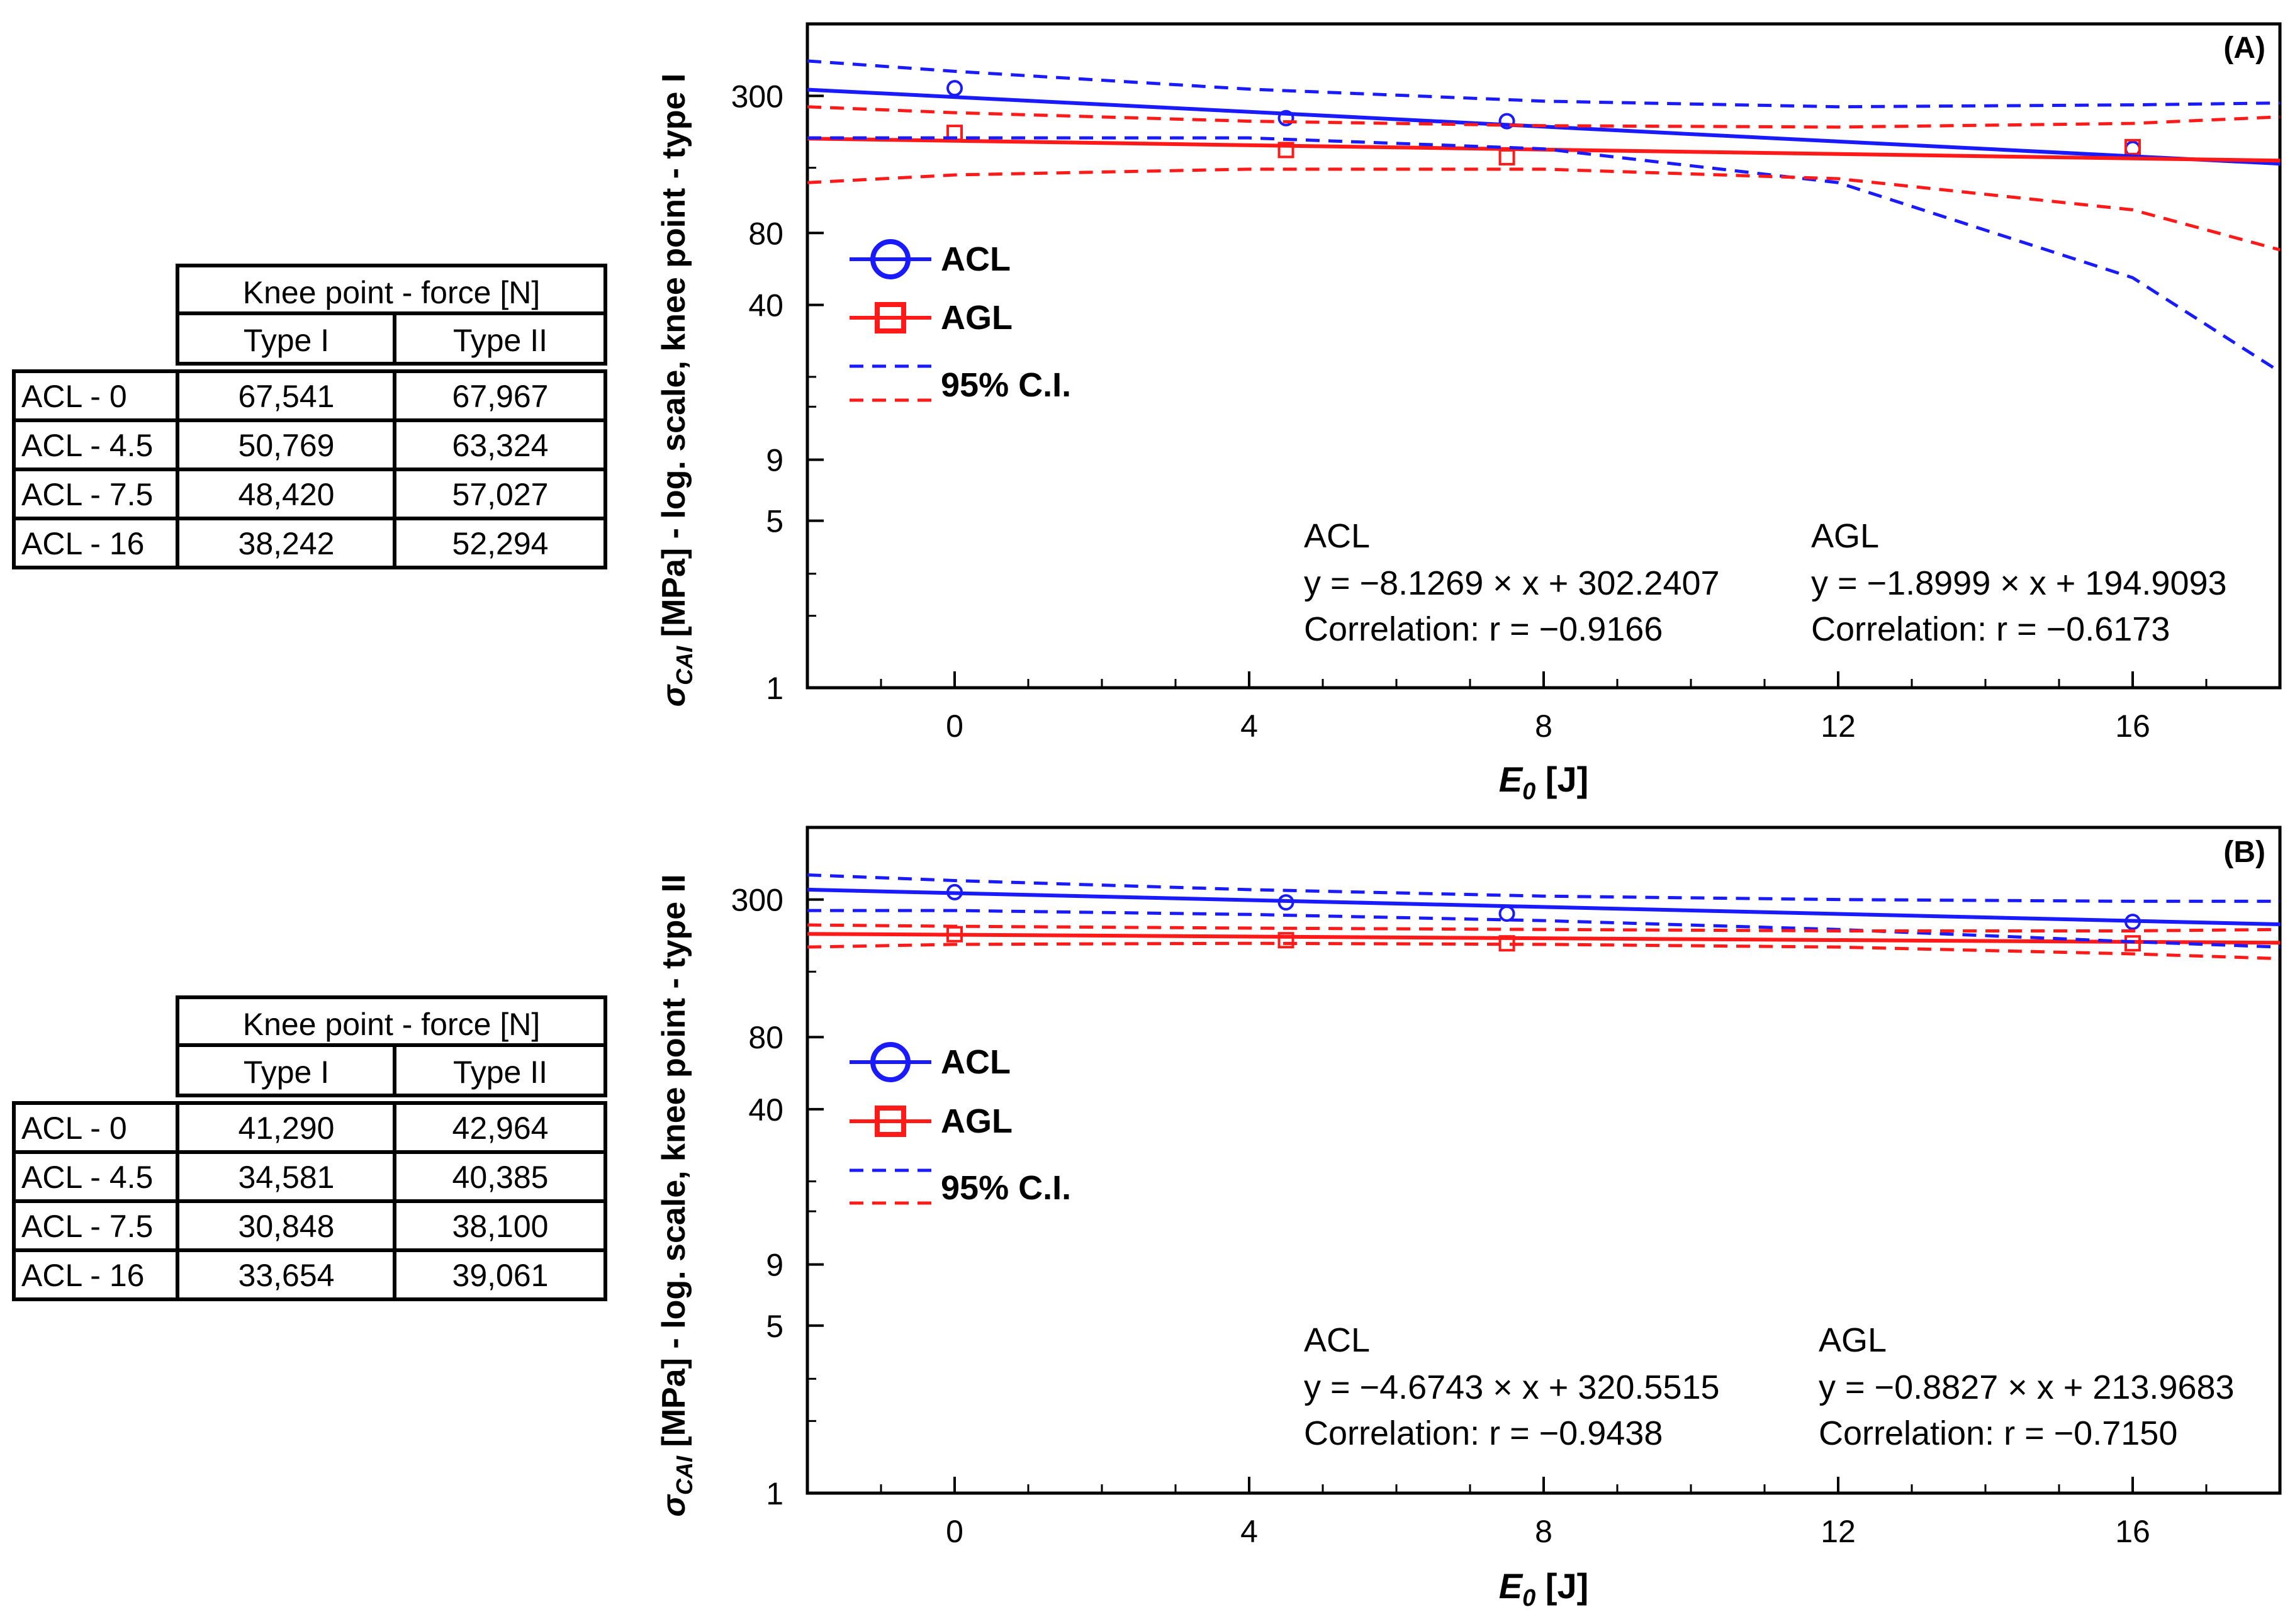  I want to click on table-b-row-label: ACL - 4.5, so click(87, 1177).